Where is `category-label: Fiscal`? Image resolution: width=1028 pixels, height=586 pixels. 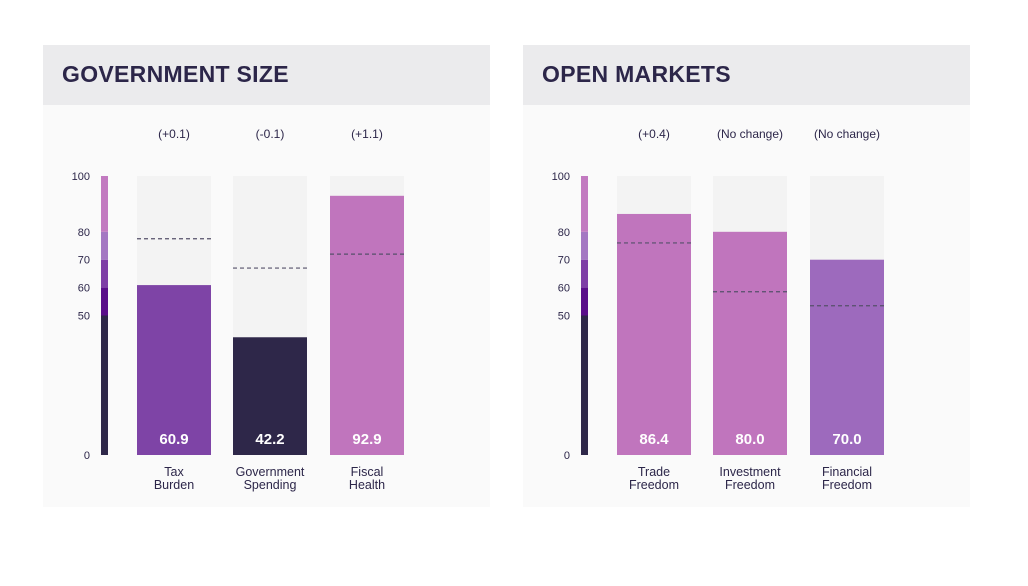
category-label: Fiscal is located at coordinates (367, 472).